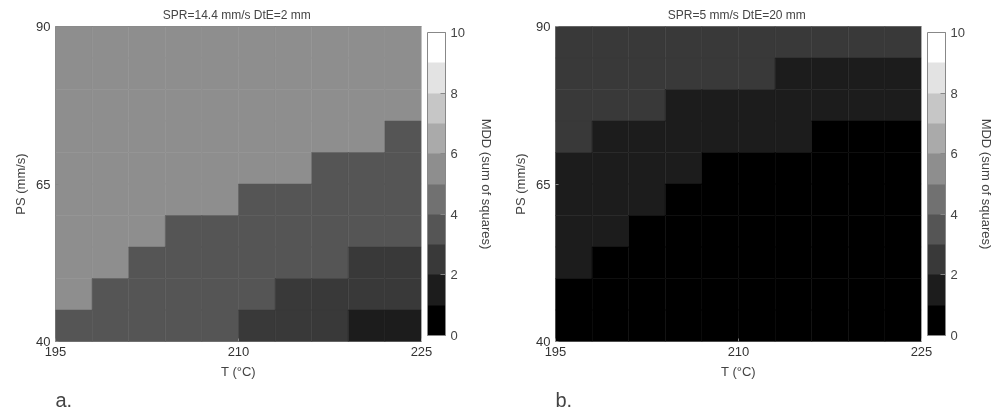  Describe the element at coordinates (564, 399) in the screenshot. I see `text: b.` at that location.